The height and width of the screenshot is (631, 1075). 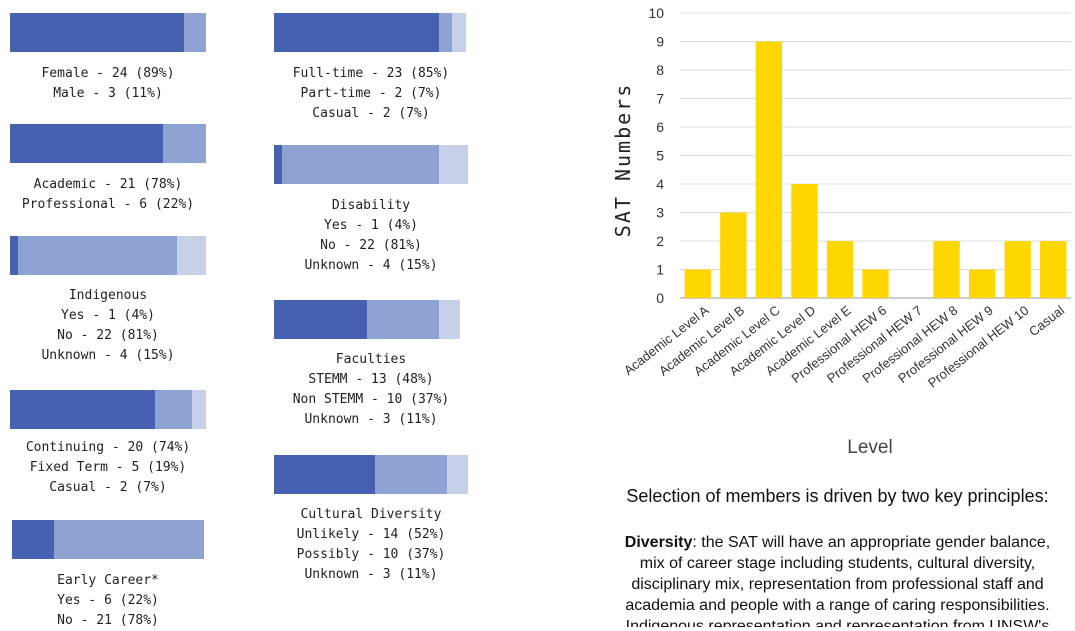 What do you see at coordinates (108, 93) in the screenshot?
I see `gender-label-line: Male - 3 (11%)` at bounding box center [108, 93].